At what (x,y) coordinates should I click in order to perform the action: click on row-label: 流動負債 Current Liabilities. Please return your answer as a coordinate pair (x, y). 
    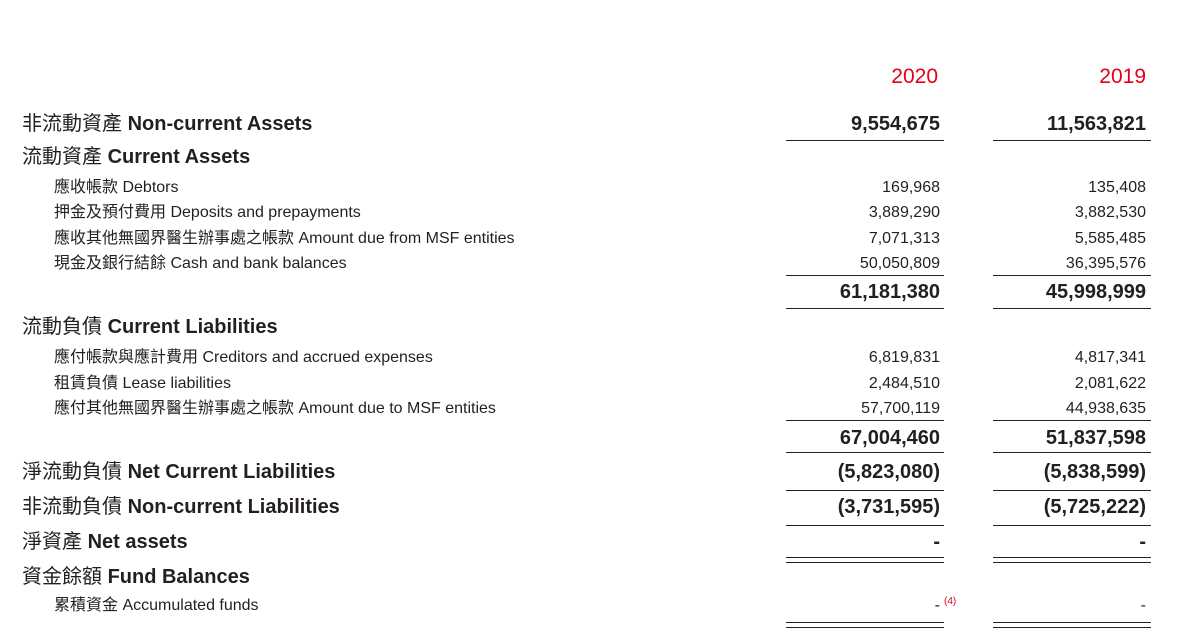
    Looking at the image, I should click on (150, 327).